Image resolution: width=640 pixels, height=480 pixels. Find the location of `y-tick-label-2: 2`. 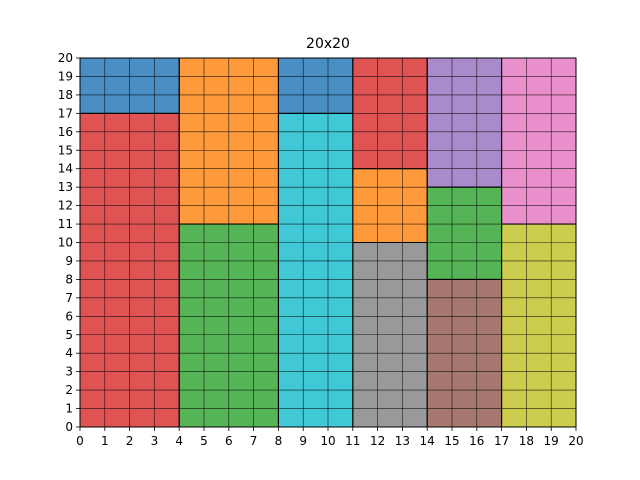

y-tick-label-2: 2 is located at coordinates (69, 390).